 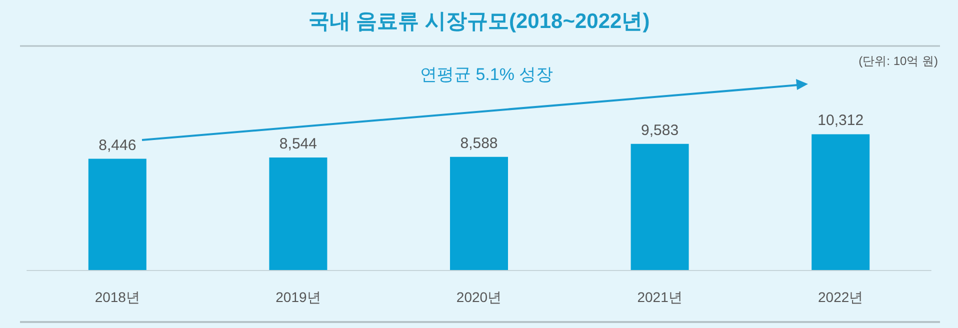 What do you see at coordinates (898, 61) in the screenshot?
I see `text: (단위: 10억 원)` at bounding box center [898, 61].